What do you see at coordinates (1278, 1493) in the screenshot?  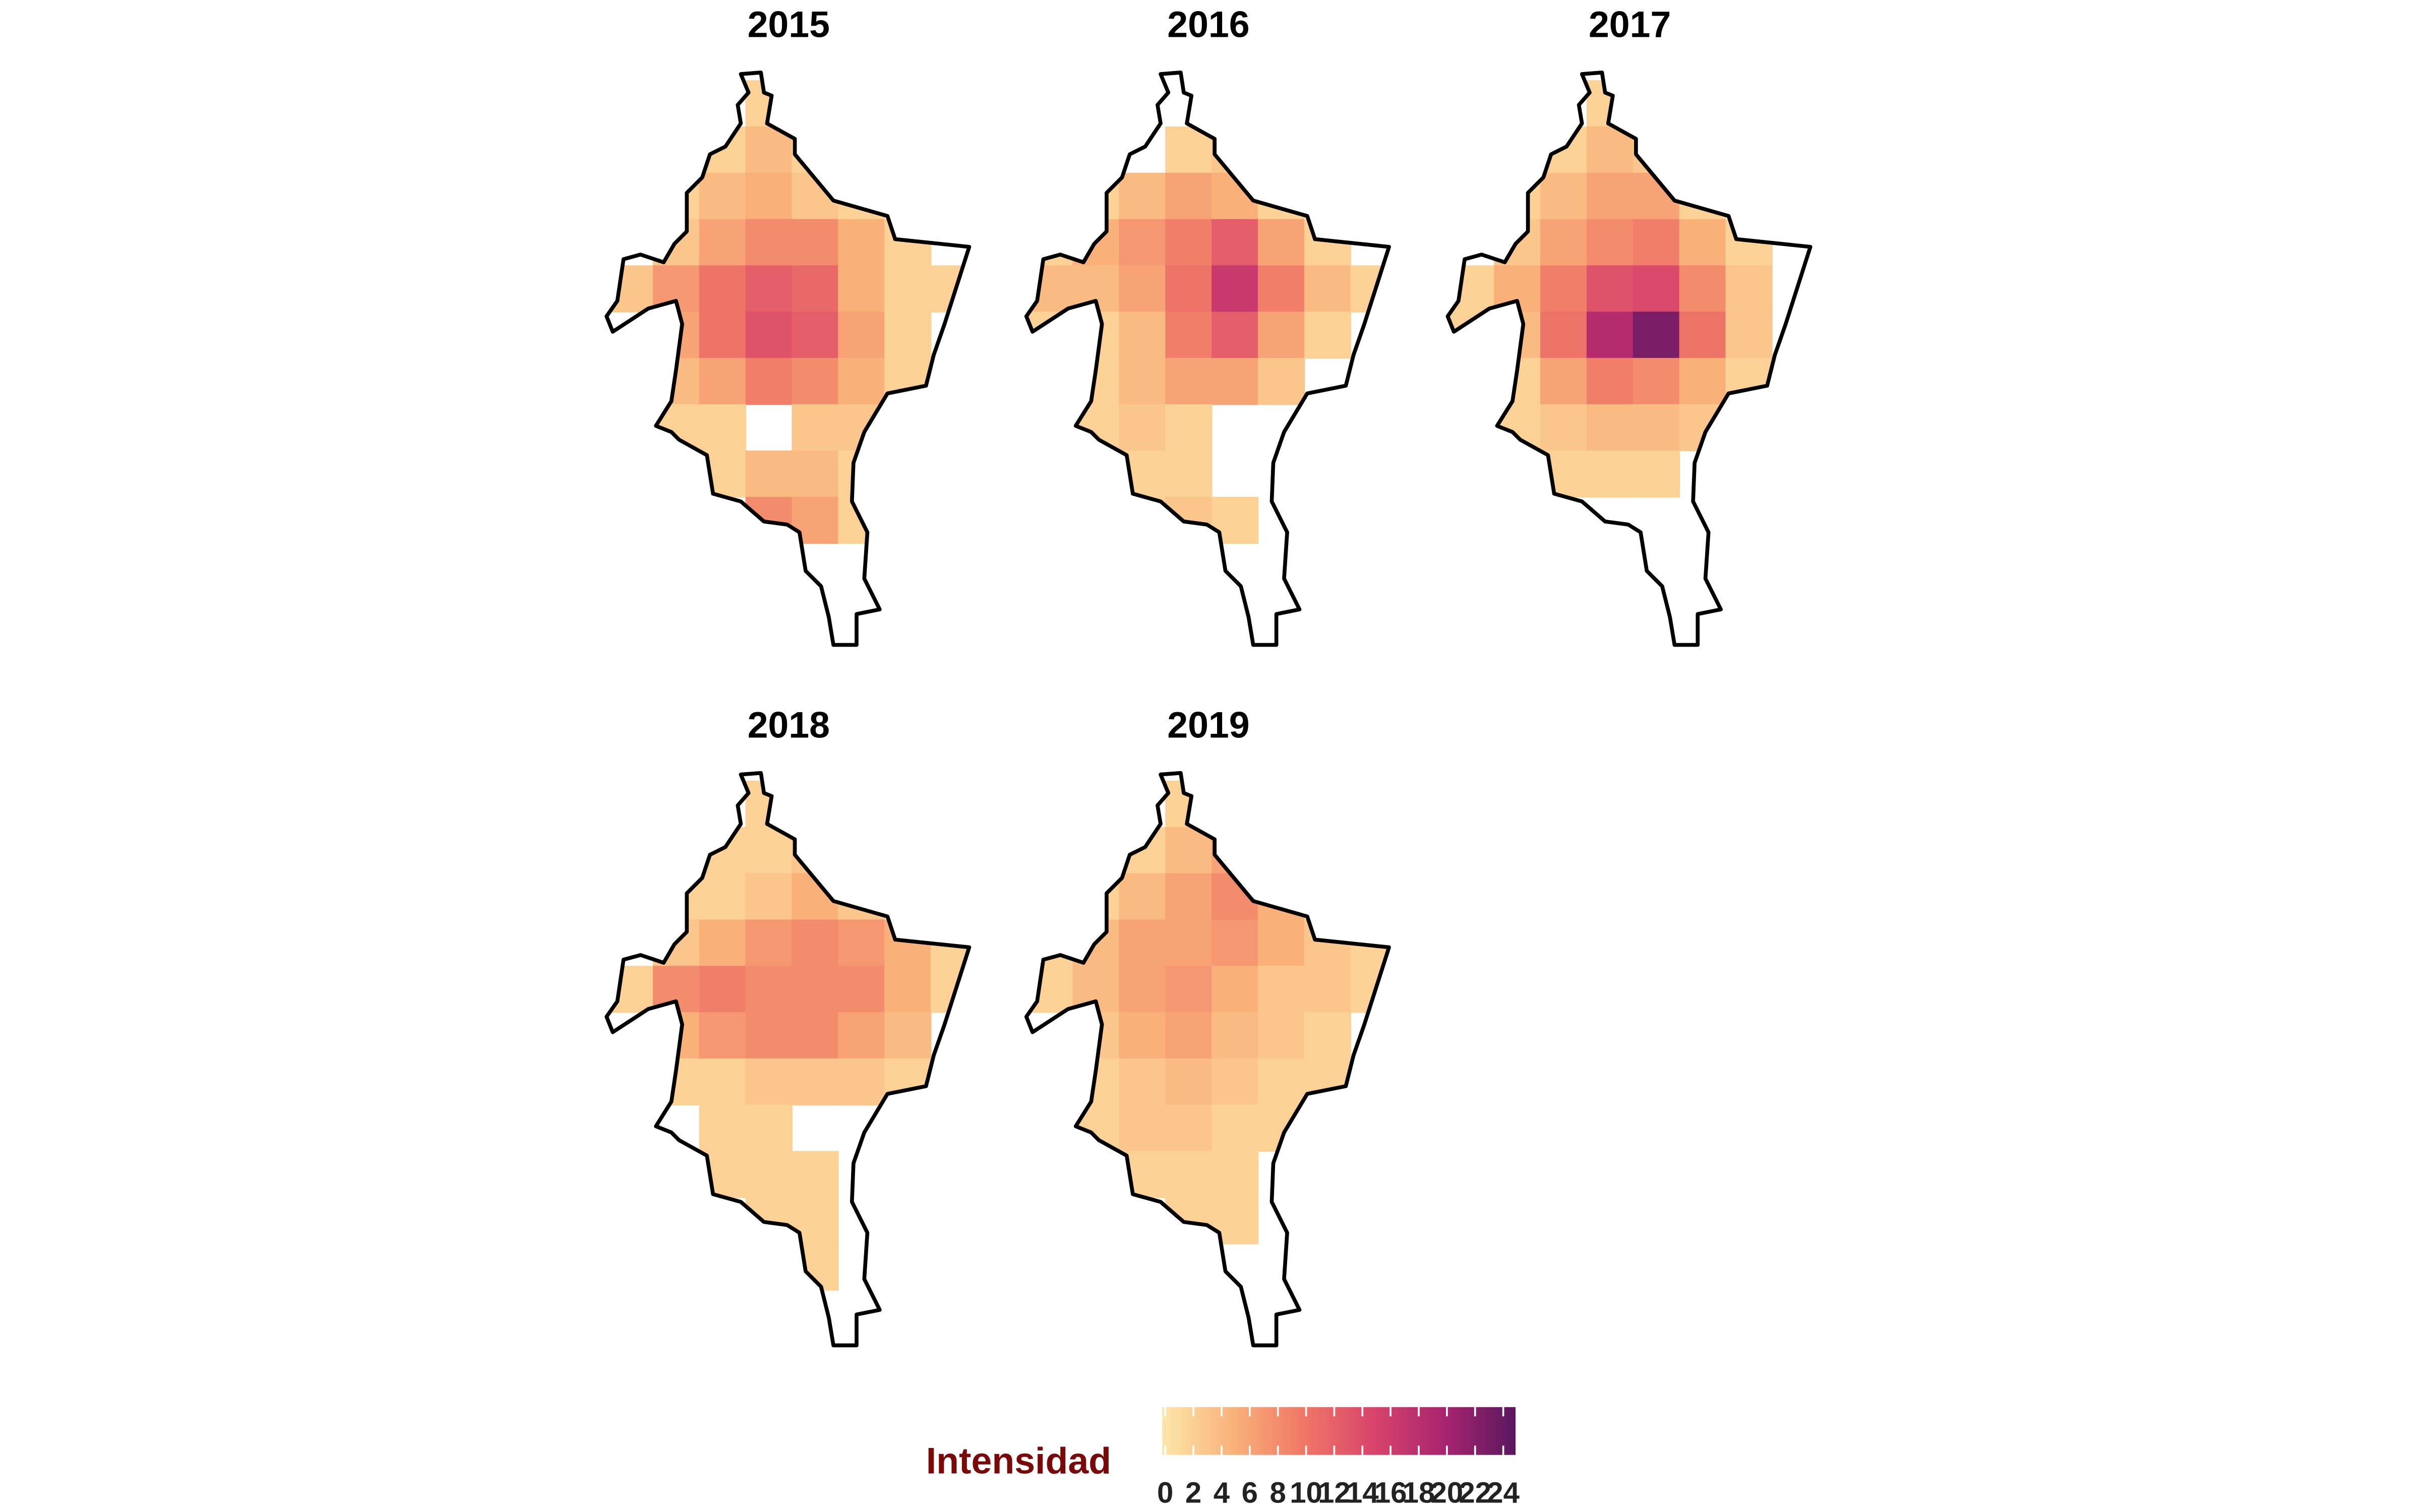 I see `legend-tick-label: 8` at bounding box center [1278, 1493].